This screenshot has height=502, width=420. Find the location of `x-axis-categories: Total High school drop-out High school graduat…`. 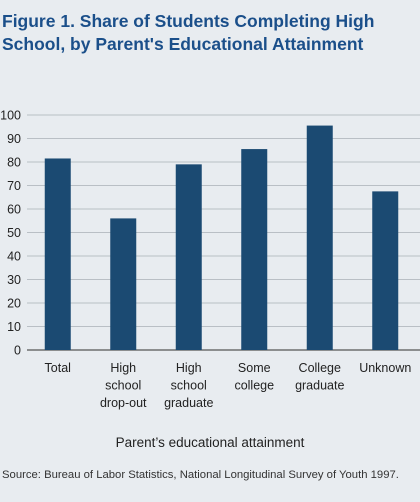

x-axis-categories: Total High school drop-out High school graduat… is located at coordinates (228, 385).